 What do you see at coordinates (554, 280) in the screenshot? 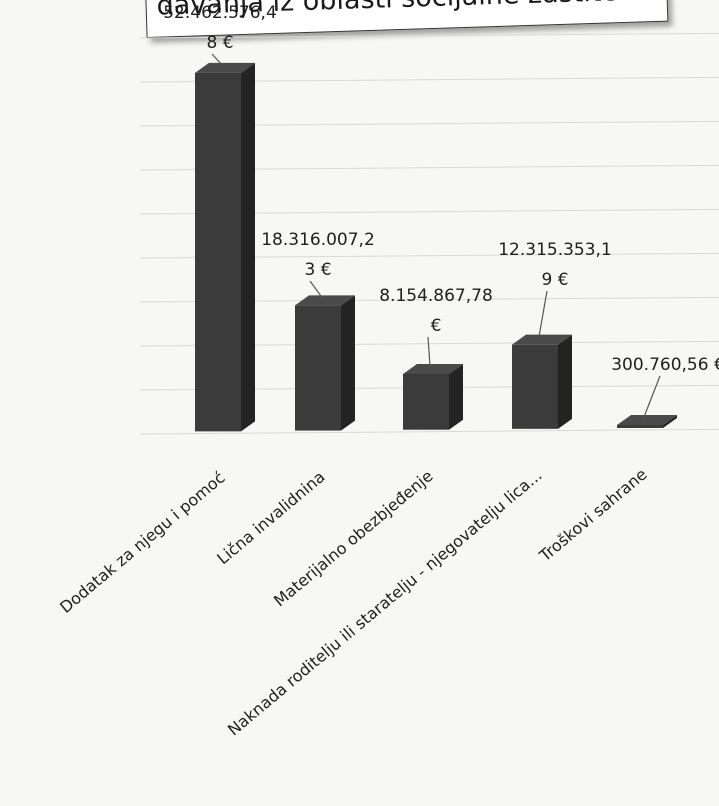
I see `data-label: 9 €` at bounding box center [554, 280].